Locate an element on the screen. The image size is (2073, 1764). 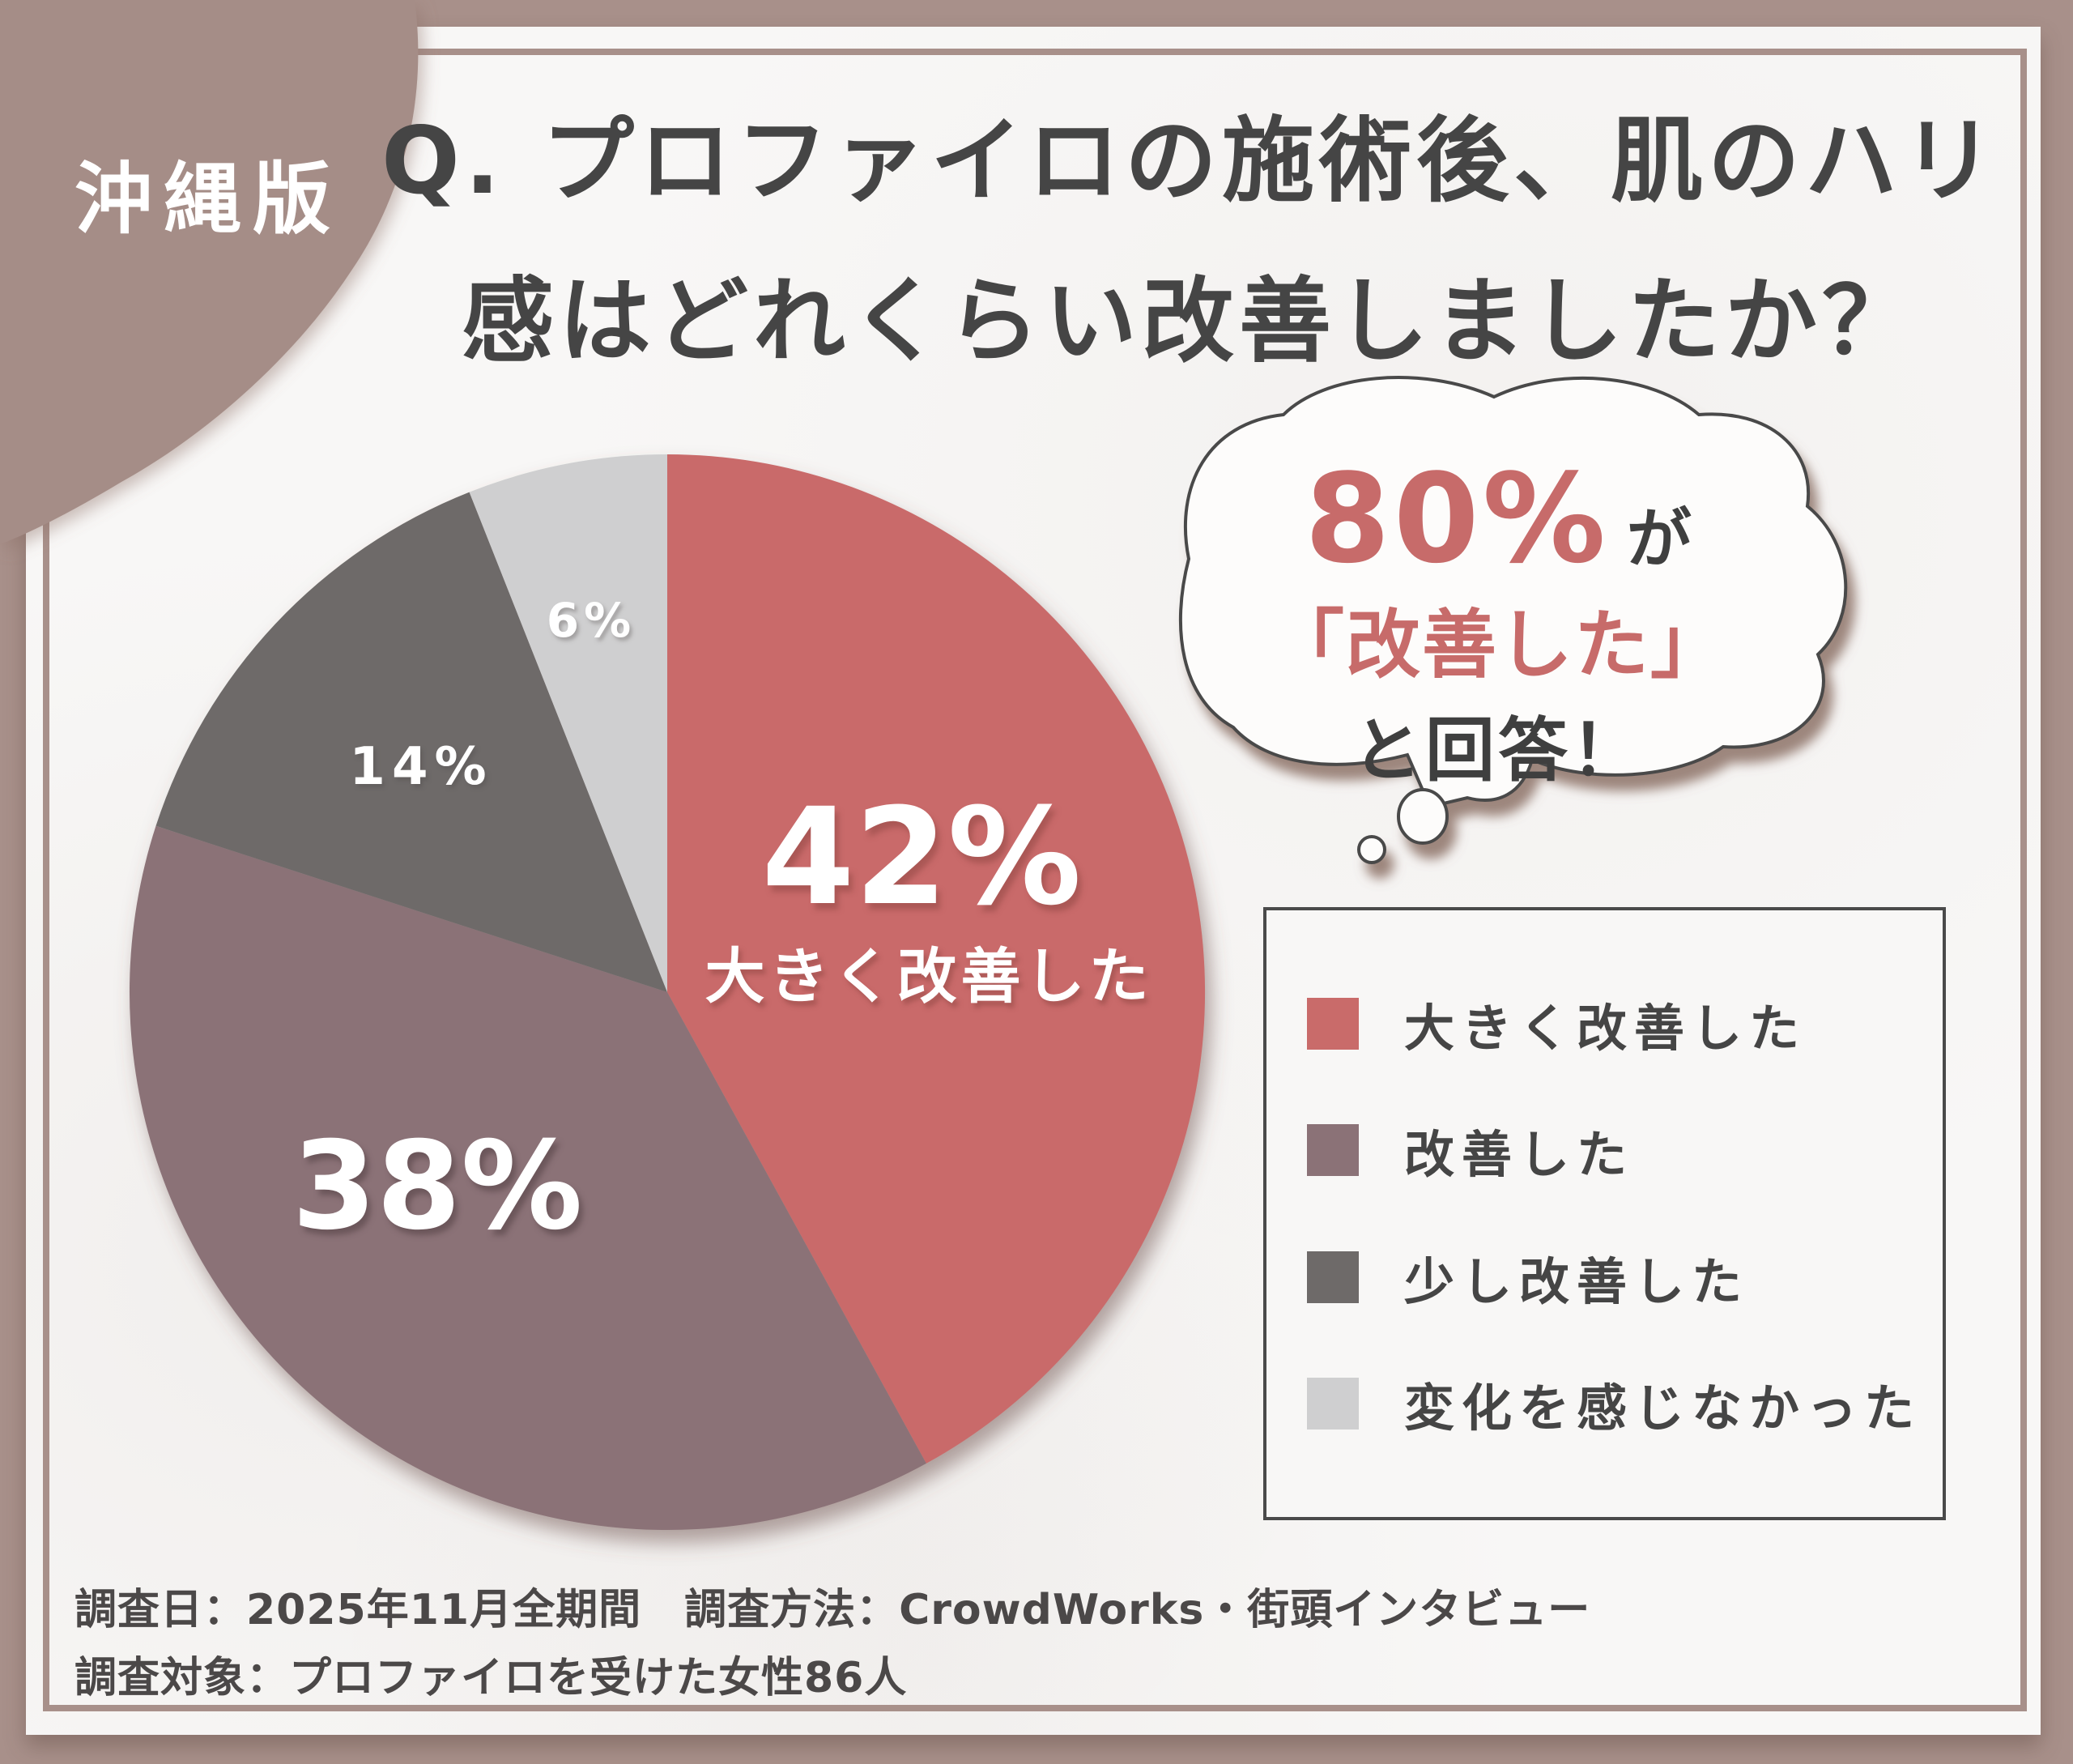
legend-swatch-slight-improve is located at coordinates (1333, 1277).